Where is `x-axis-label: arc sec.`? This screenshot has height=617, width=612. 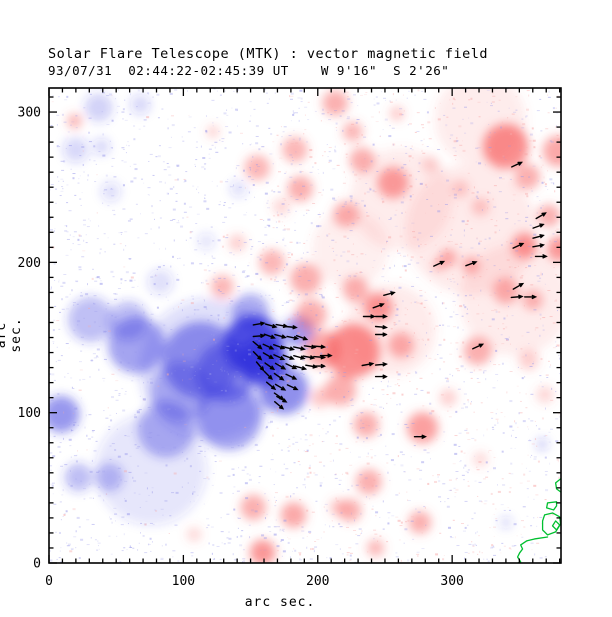 x-axis-label: arc sec. is located at coordinates (280, 602).